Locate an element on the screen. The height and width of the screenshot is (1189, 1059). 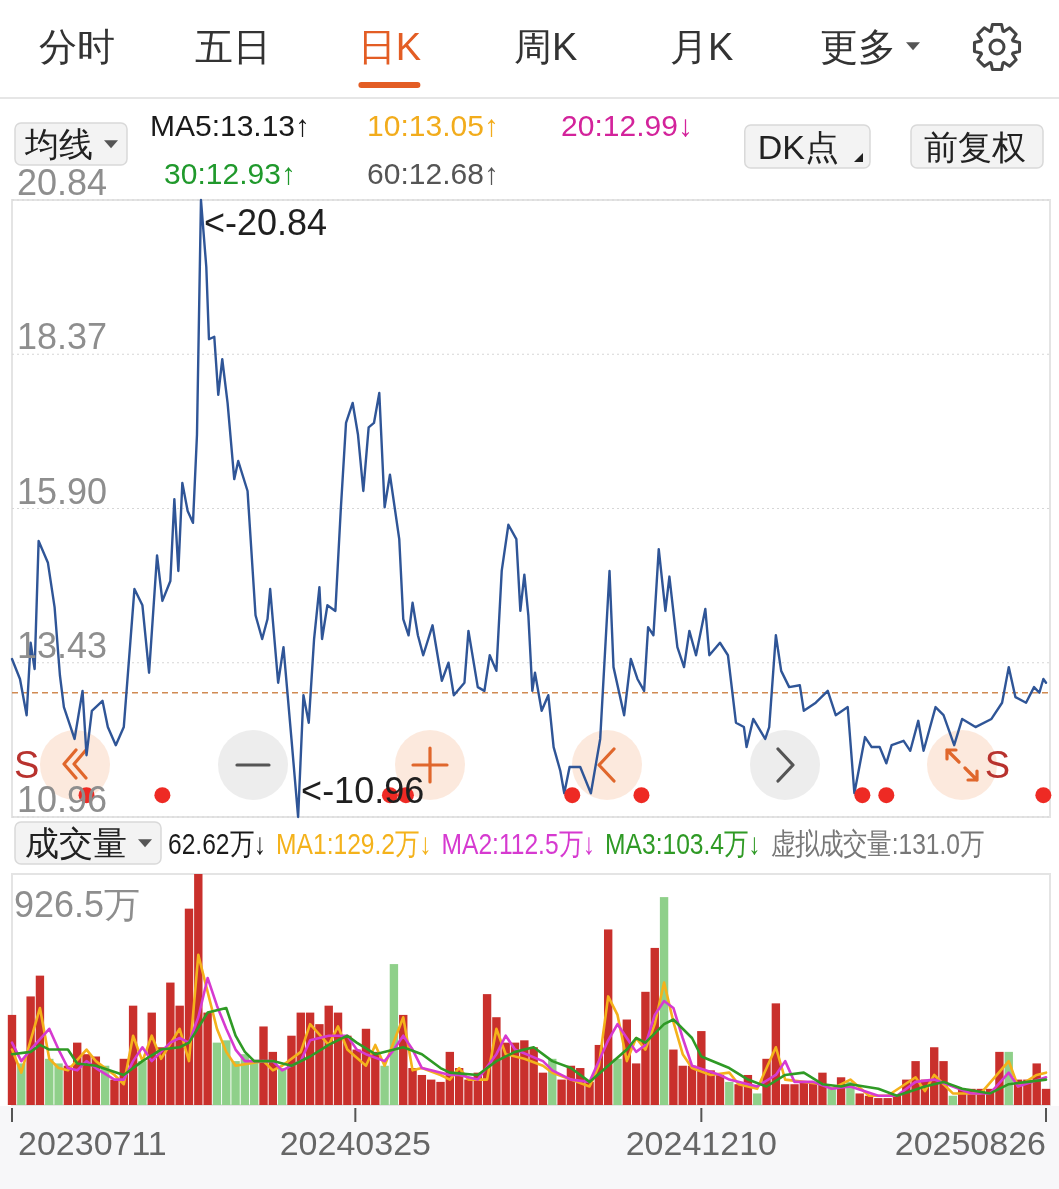
text: 更多 is located at coordinates (858, 47).